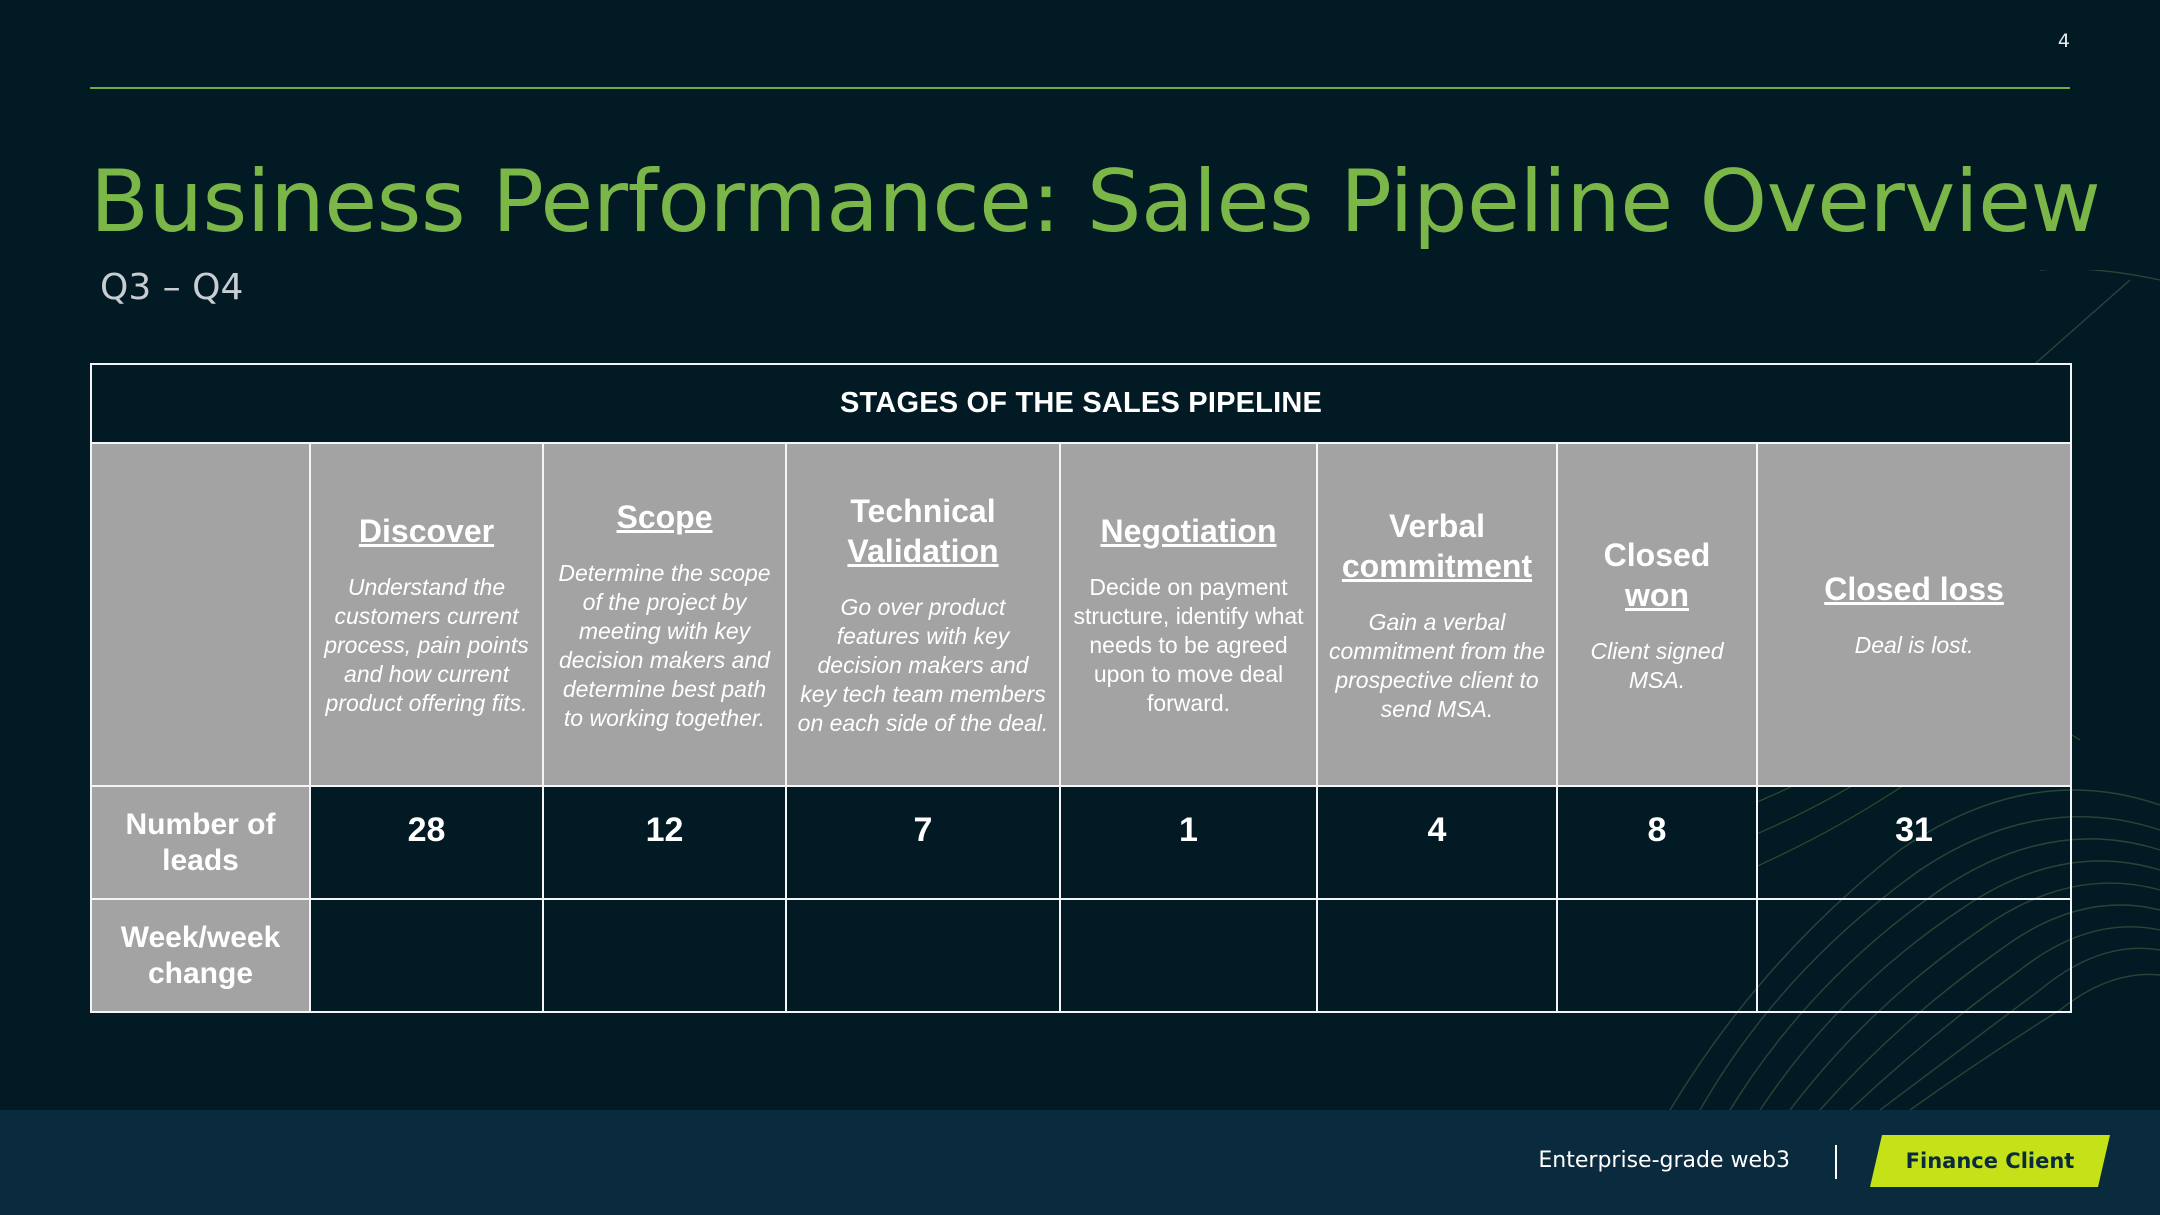 The height and width of the screenshot is (1215, 2160). What do you see at coordinates (1657, 594) in the screenshot?
I see `stage-closed-won-name: won` at bounding box center [1657, 594].